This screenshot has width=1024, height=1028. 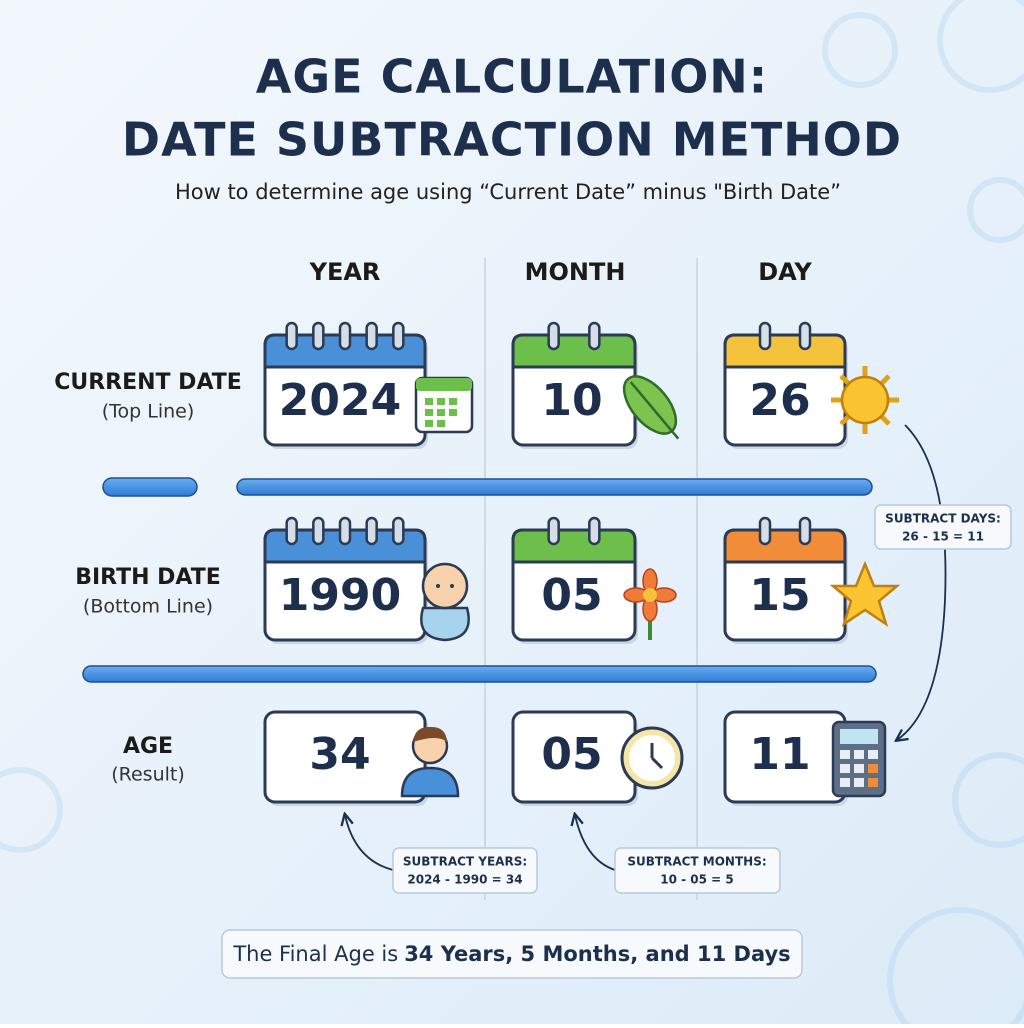 What do you see at coordinates (148, 382) in the screenshot?
I see `row-label: CURRENT DATE` at bounding box center [148, 382].